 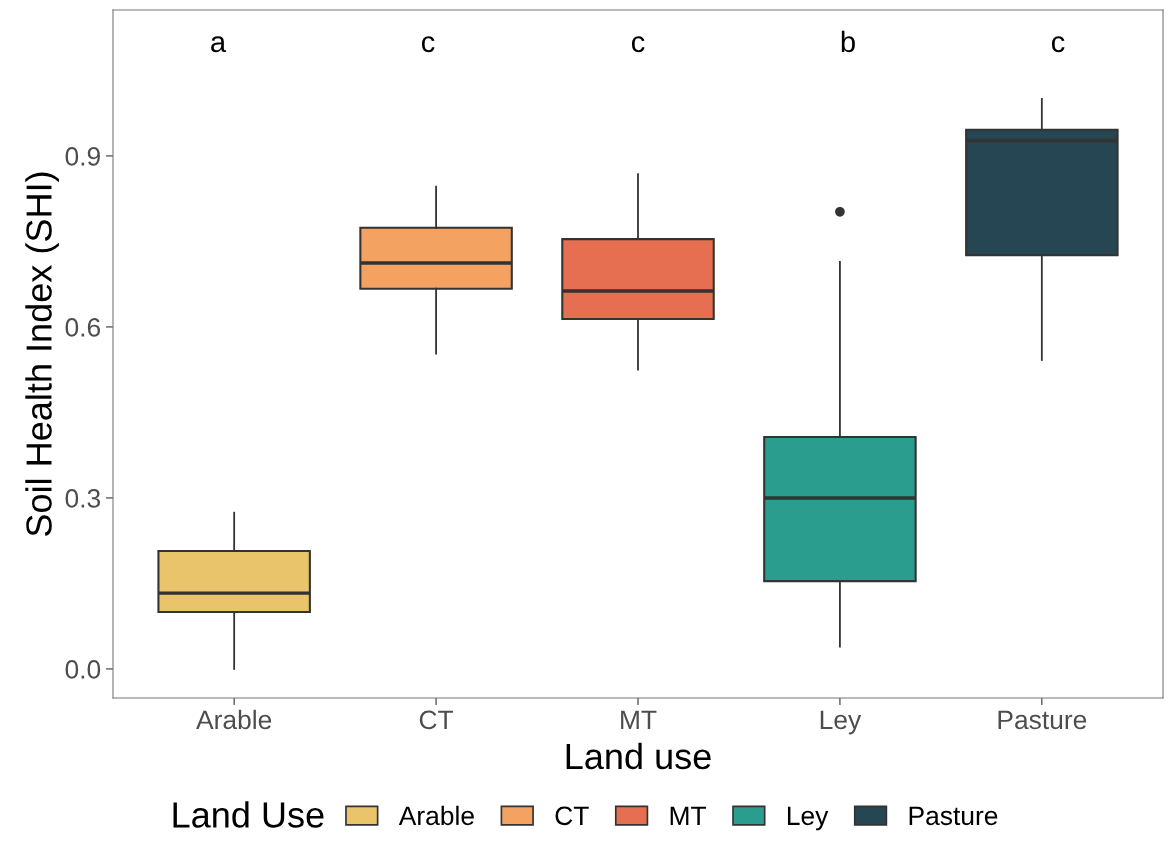 What do you see at coordinates (83, 498) in the screenshot?
I see `y-tick-label: 0.3` at bounding box center [83, 498].